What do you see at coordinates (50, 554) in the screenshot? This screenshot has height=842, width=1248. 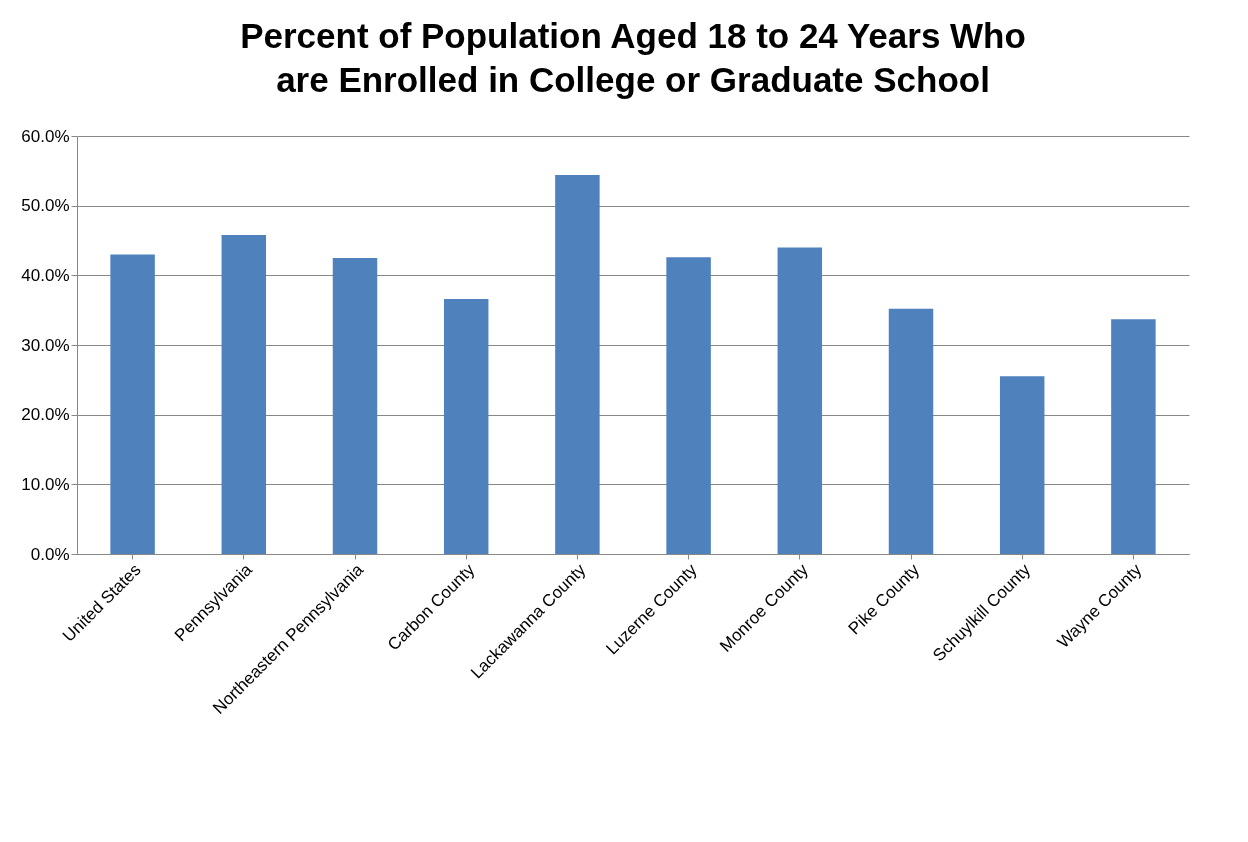 I see `y-tick-label: 0.0%` at bounding box center [50, 554].